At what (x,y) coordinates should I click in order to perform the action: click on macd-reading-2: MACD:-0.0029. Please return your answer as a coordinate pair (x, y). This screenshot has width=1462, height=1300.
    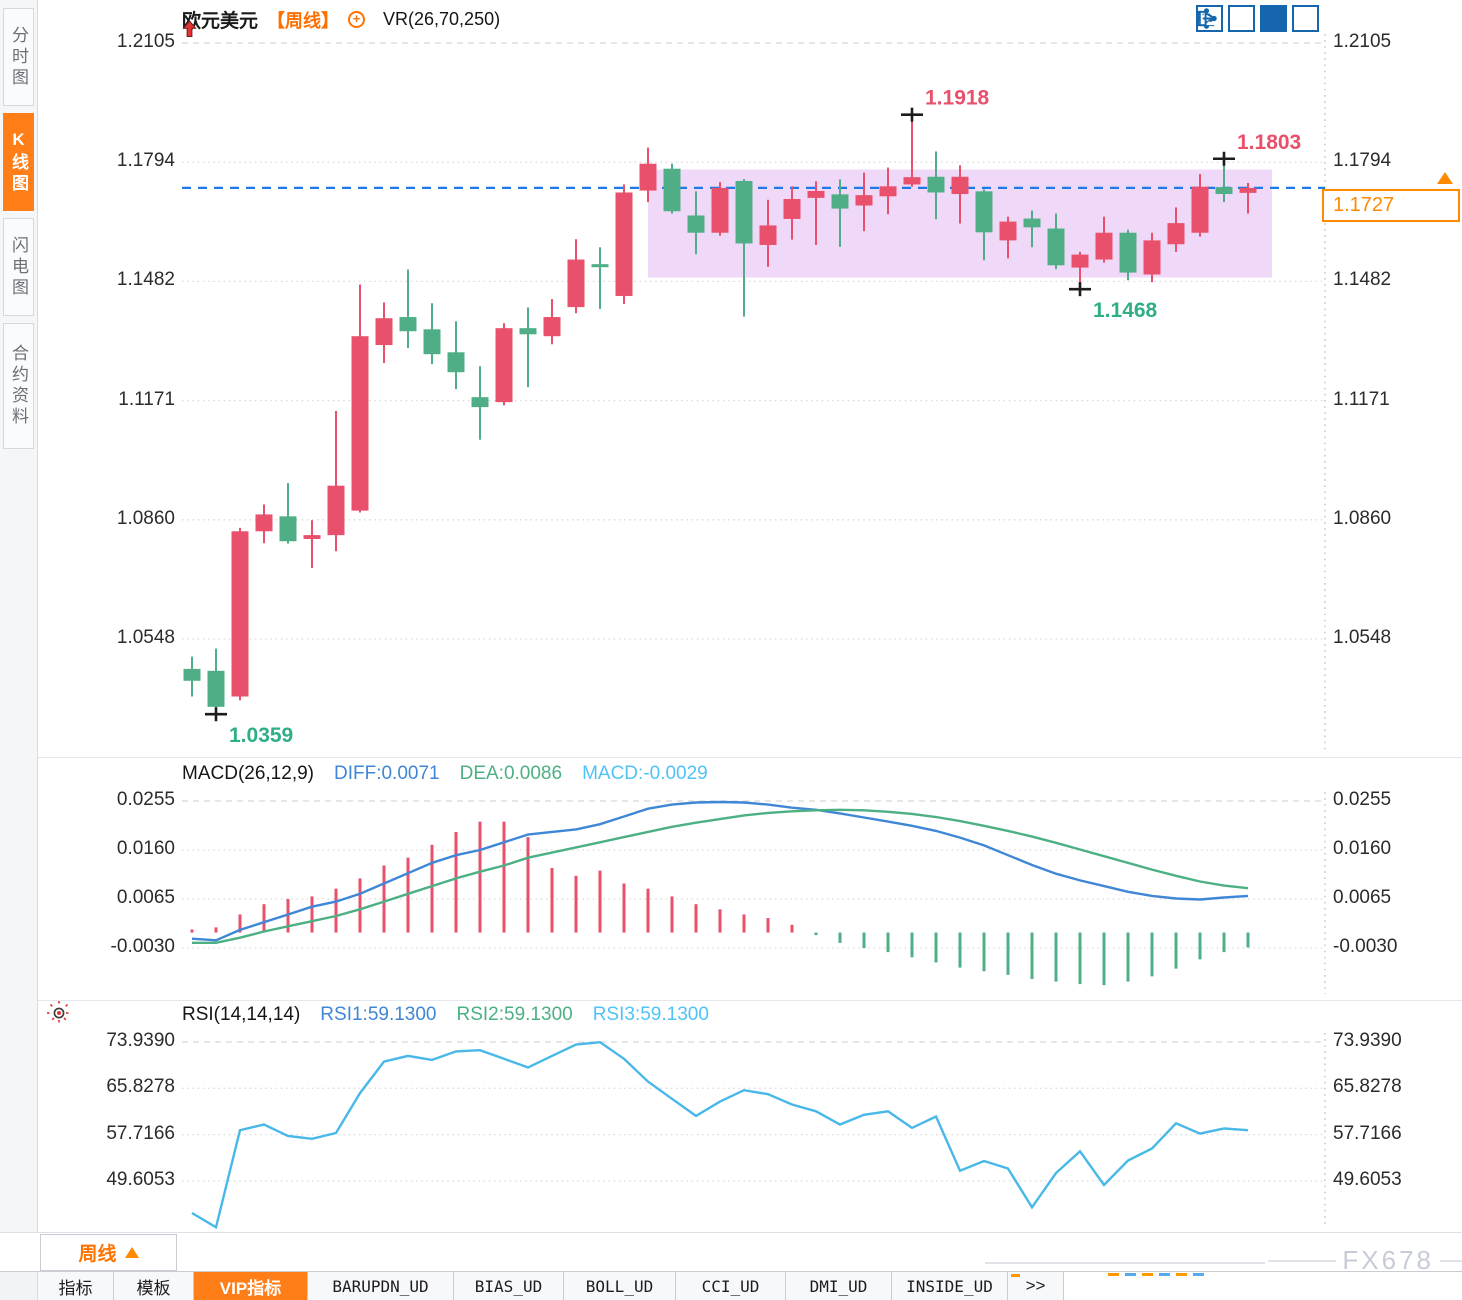
    Looking at the image, I should click on (645, 773).